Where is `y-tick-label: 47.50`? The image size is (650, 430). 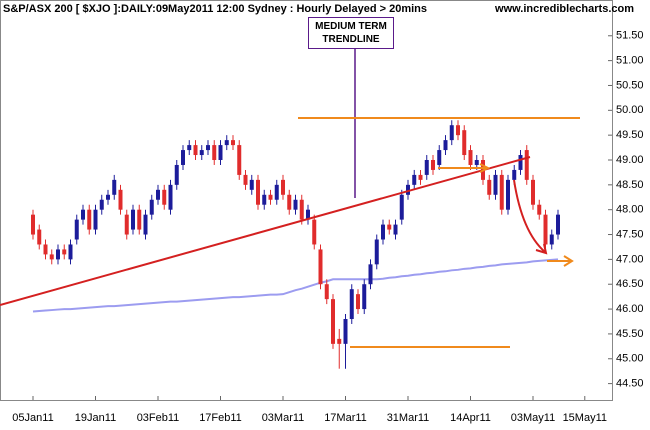
y-tick-label: 47.50 is located at coordinates (630, 234).